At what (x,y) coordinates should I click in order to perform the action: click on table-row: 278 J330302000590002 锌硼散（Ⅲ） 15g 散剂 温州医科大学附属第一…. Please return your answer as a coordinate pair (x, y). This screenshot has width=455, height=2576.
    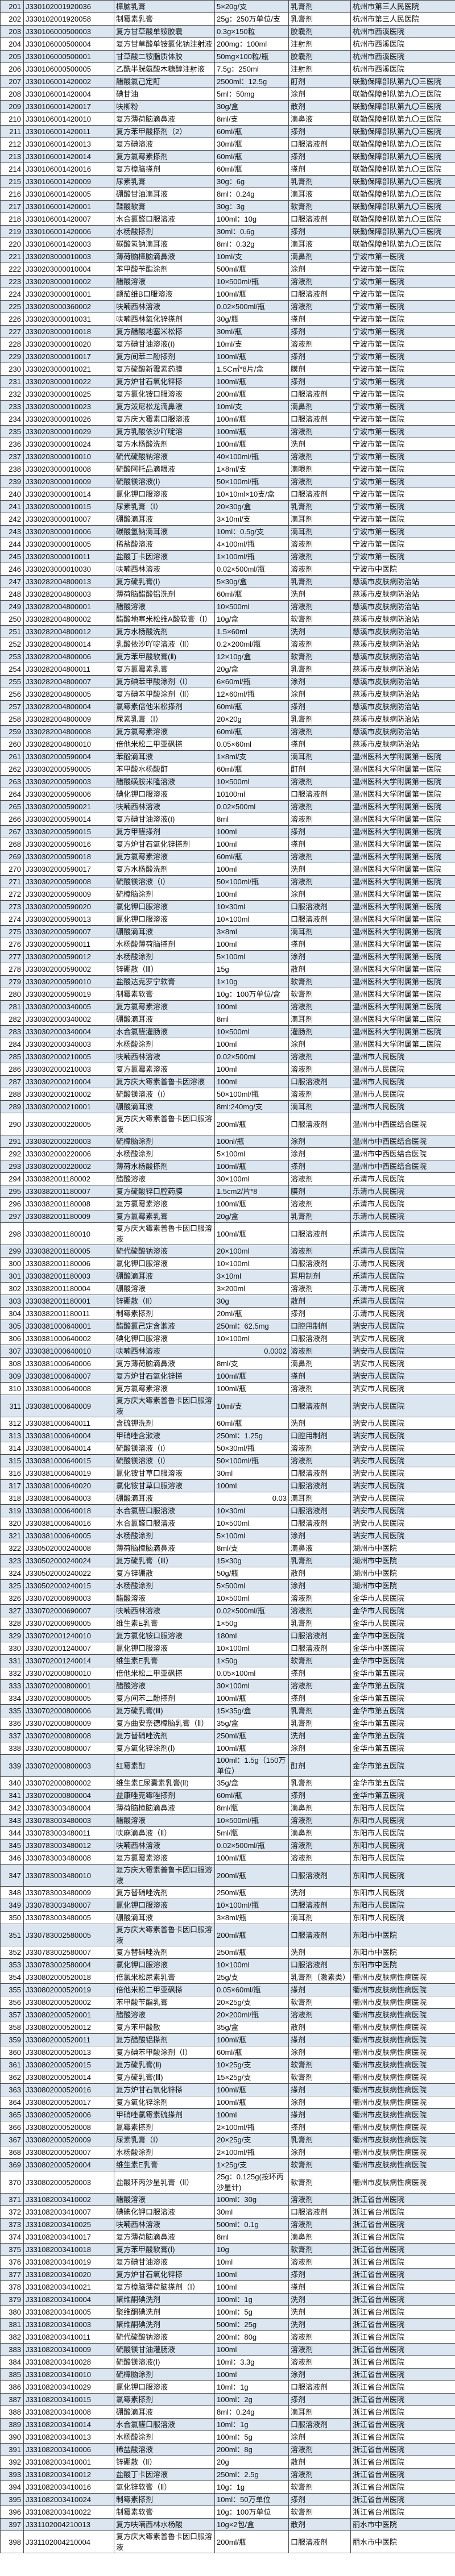
    Looking at the image, I should click on (227, 969).